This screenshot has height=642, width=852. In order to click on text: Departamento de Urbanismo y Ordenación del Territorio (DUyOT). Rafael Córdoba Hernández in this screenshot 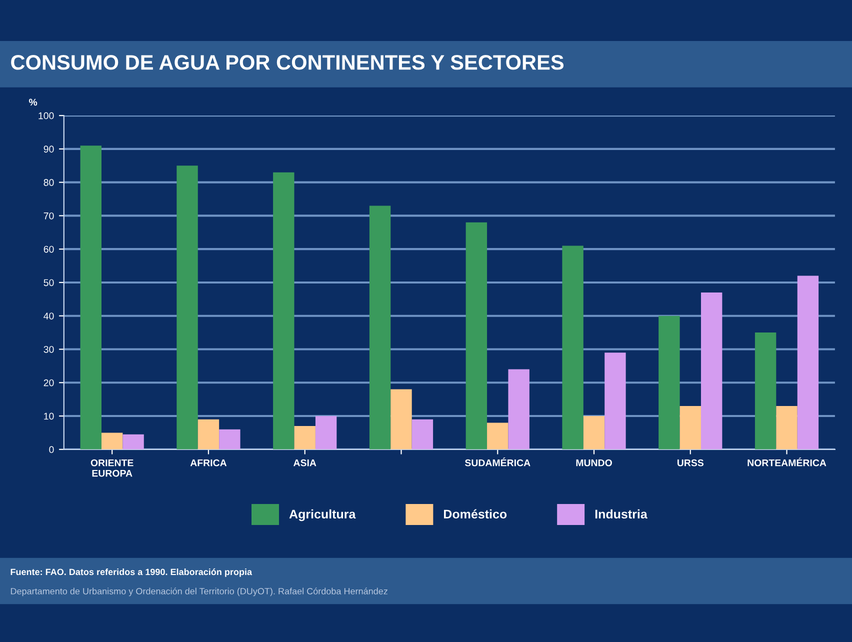, I will do `click(199, 592)`.